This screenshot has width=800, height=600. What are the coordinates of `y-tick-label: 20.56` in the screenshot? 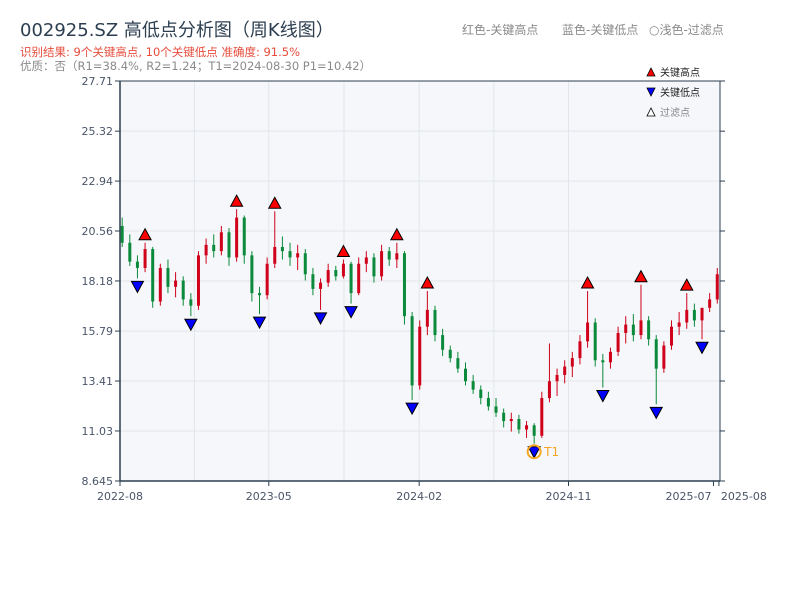 It's located at (98, 231).